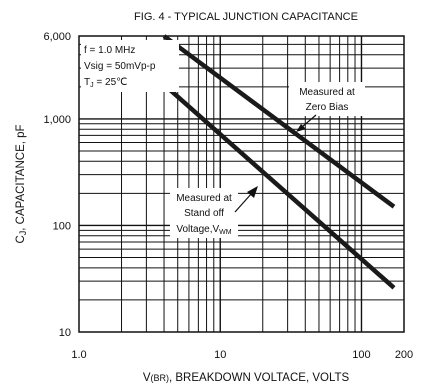 The height and width of the screenshot is (390, 422). I want to click on y-axis-label: CJ, CAPACITANCE, pF, so click(21, 183).